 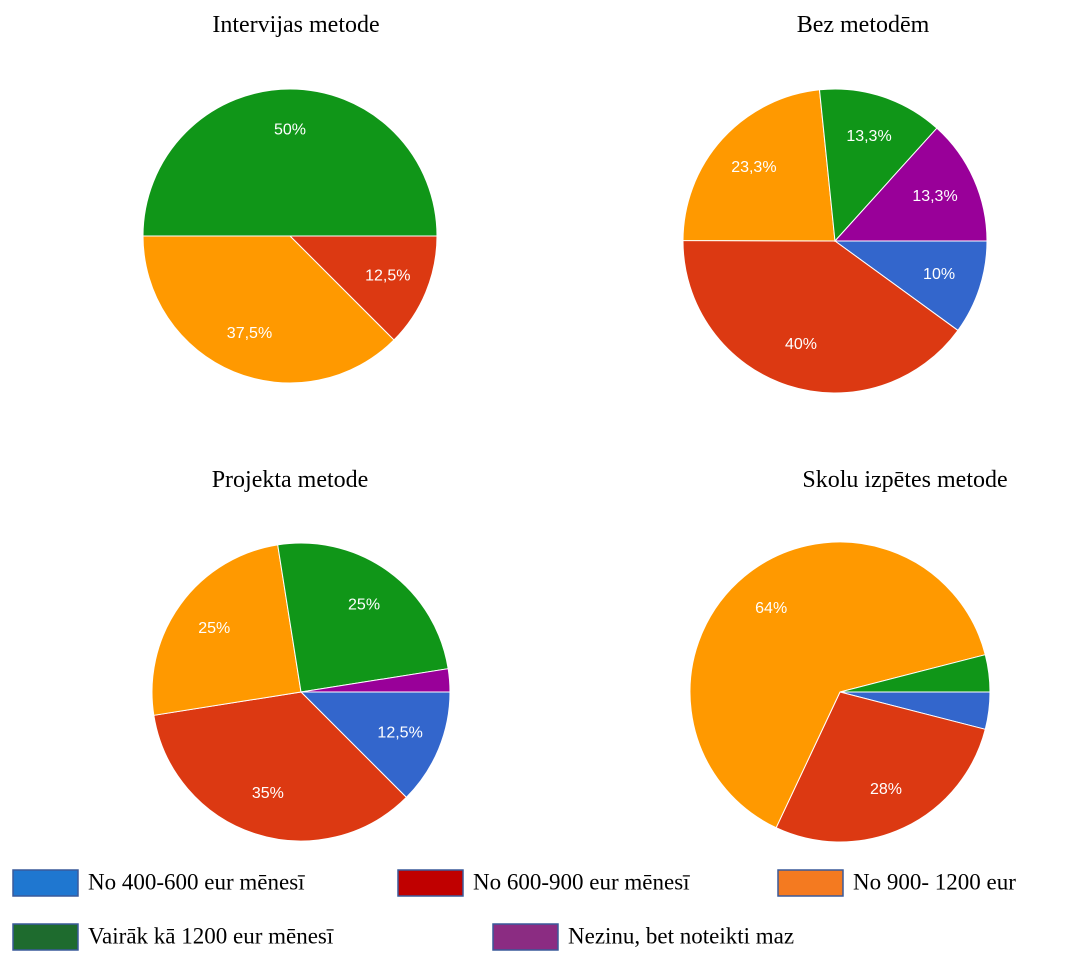 I want to click on chart-title: Bez metodēm, so click(x=863, y=25).